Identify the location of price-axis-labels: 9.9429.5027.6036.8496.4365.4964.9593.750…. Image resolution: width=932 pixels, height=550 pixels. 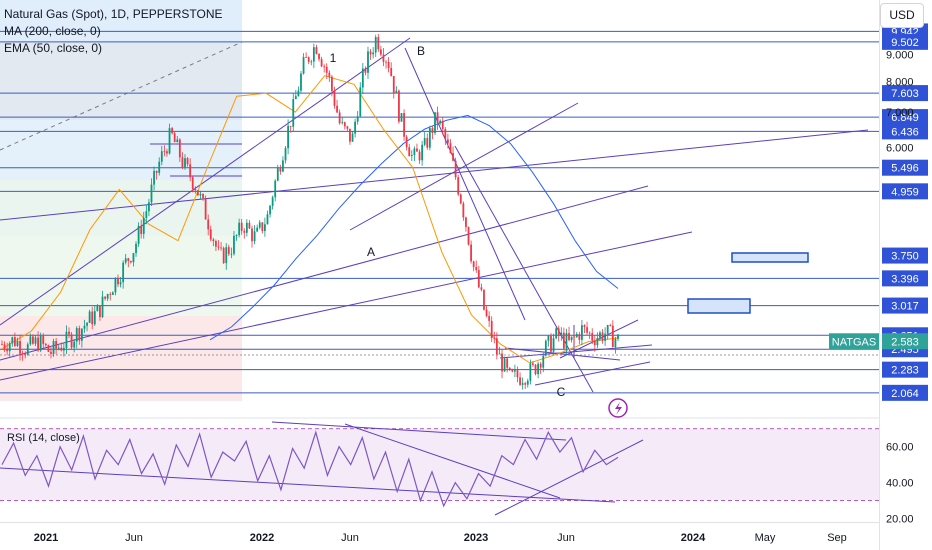
(878, 212).